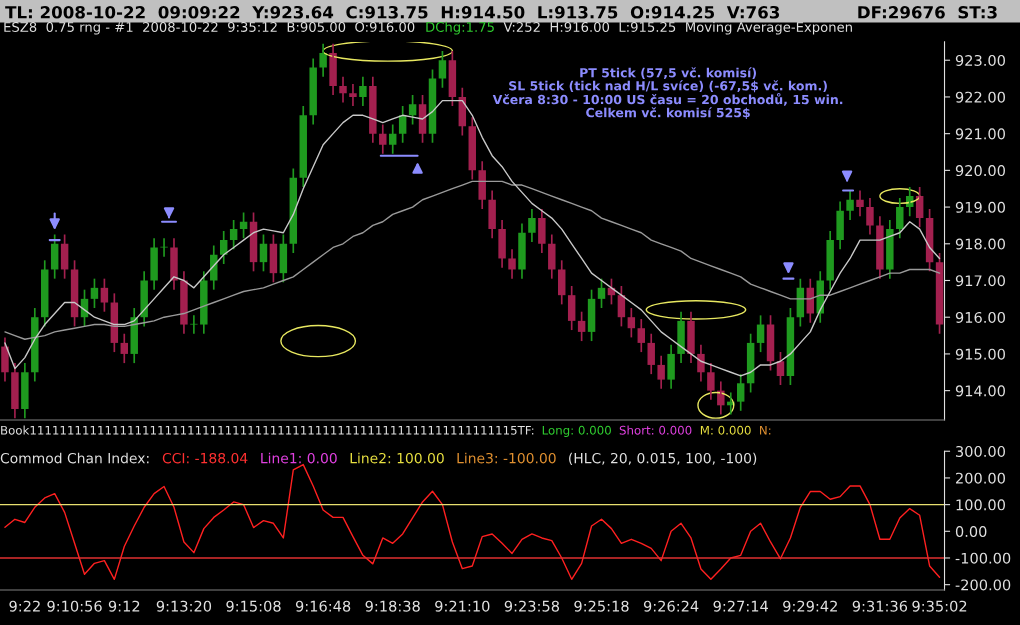 The width and height of the screenshot is (1020, 625). I want to click on text: Moving Average-Exponen, so click(769, 28).